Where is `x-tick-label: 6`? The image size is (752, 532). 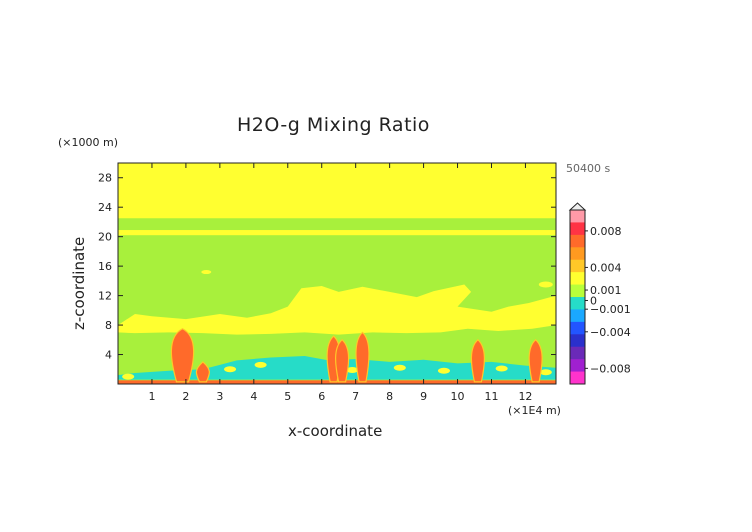
x-tick-label: 6 is located at coordinates (321, 396).